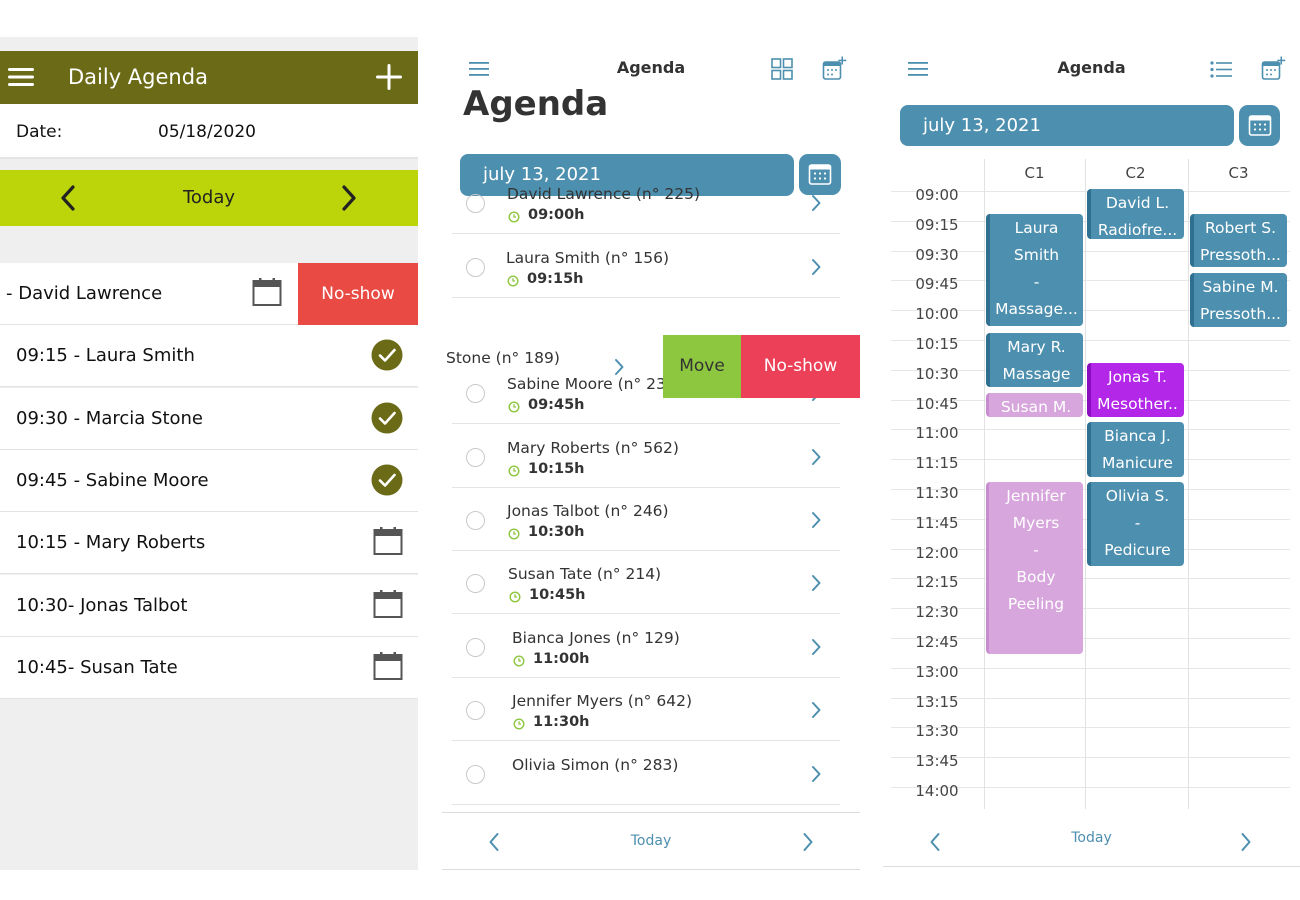 The image size is (1300, 900). Describe the element at coordinates (646, 646) in the screenshot. I see `appointment-row: Bianca Jones (n° 129) 11:00h` at that location.